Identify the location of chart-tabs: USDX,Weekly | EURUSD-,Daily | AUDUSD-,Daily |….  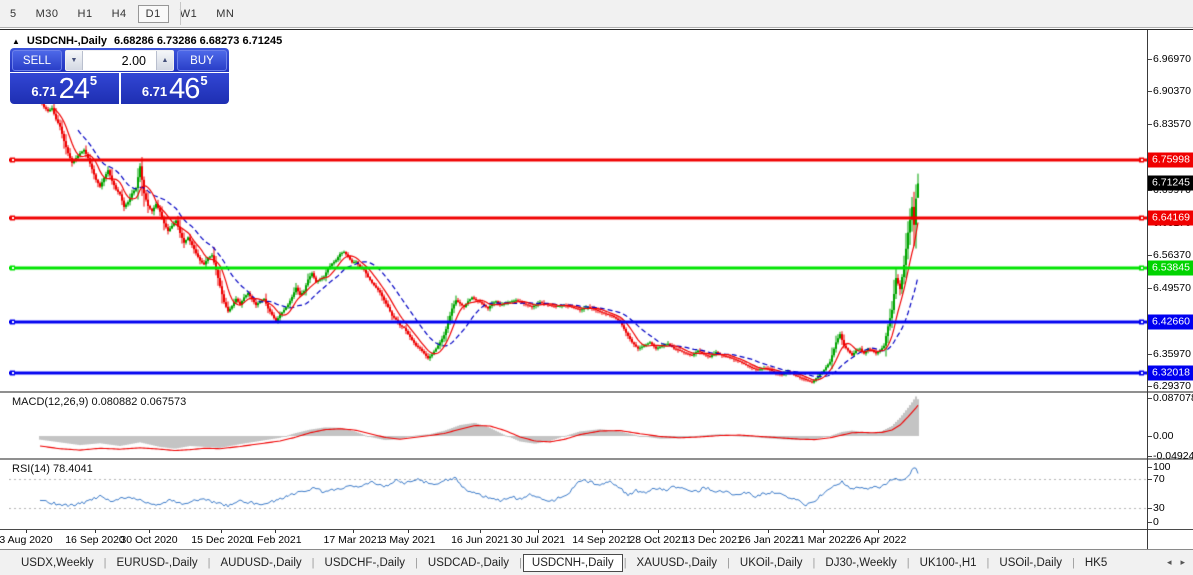
(581, 562).